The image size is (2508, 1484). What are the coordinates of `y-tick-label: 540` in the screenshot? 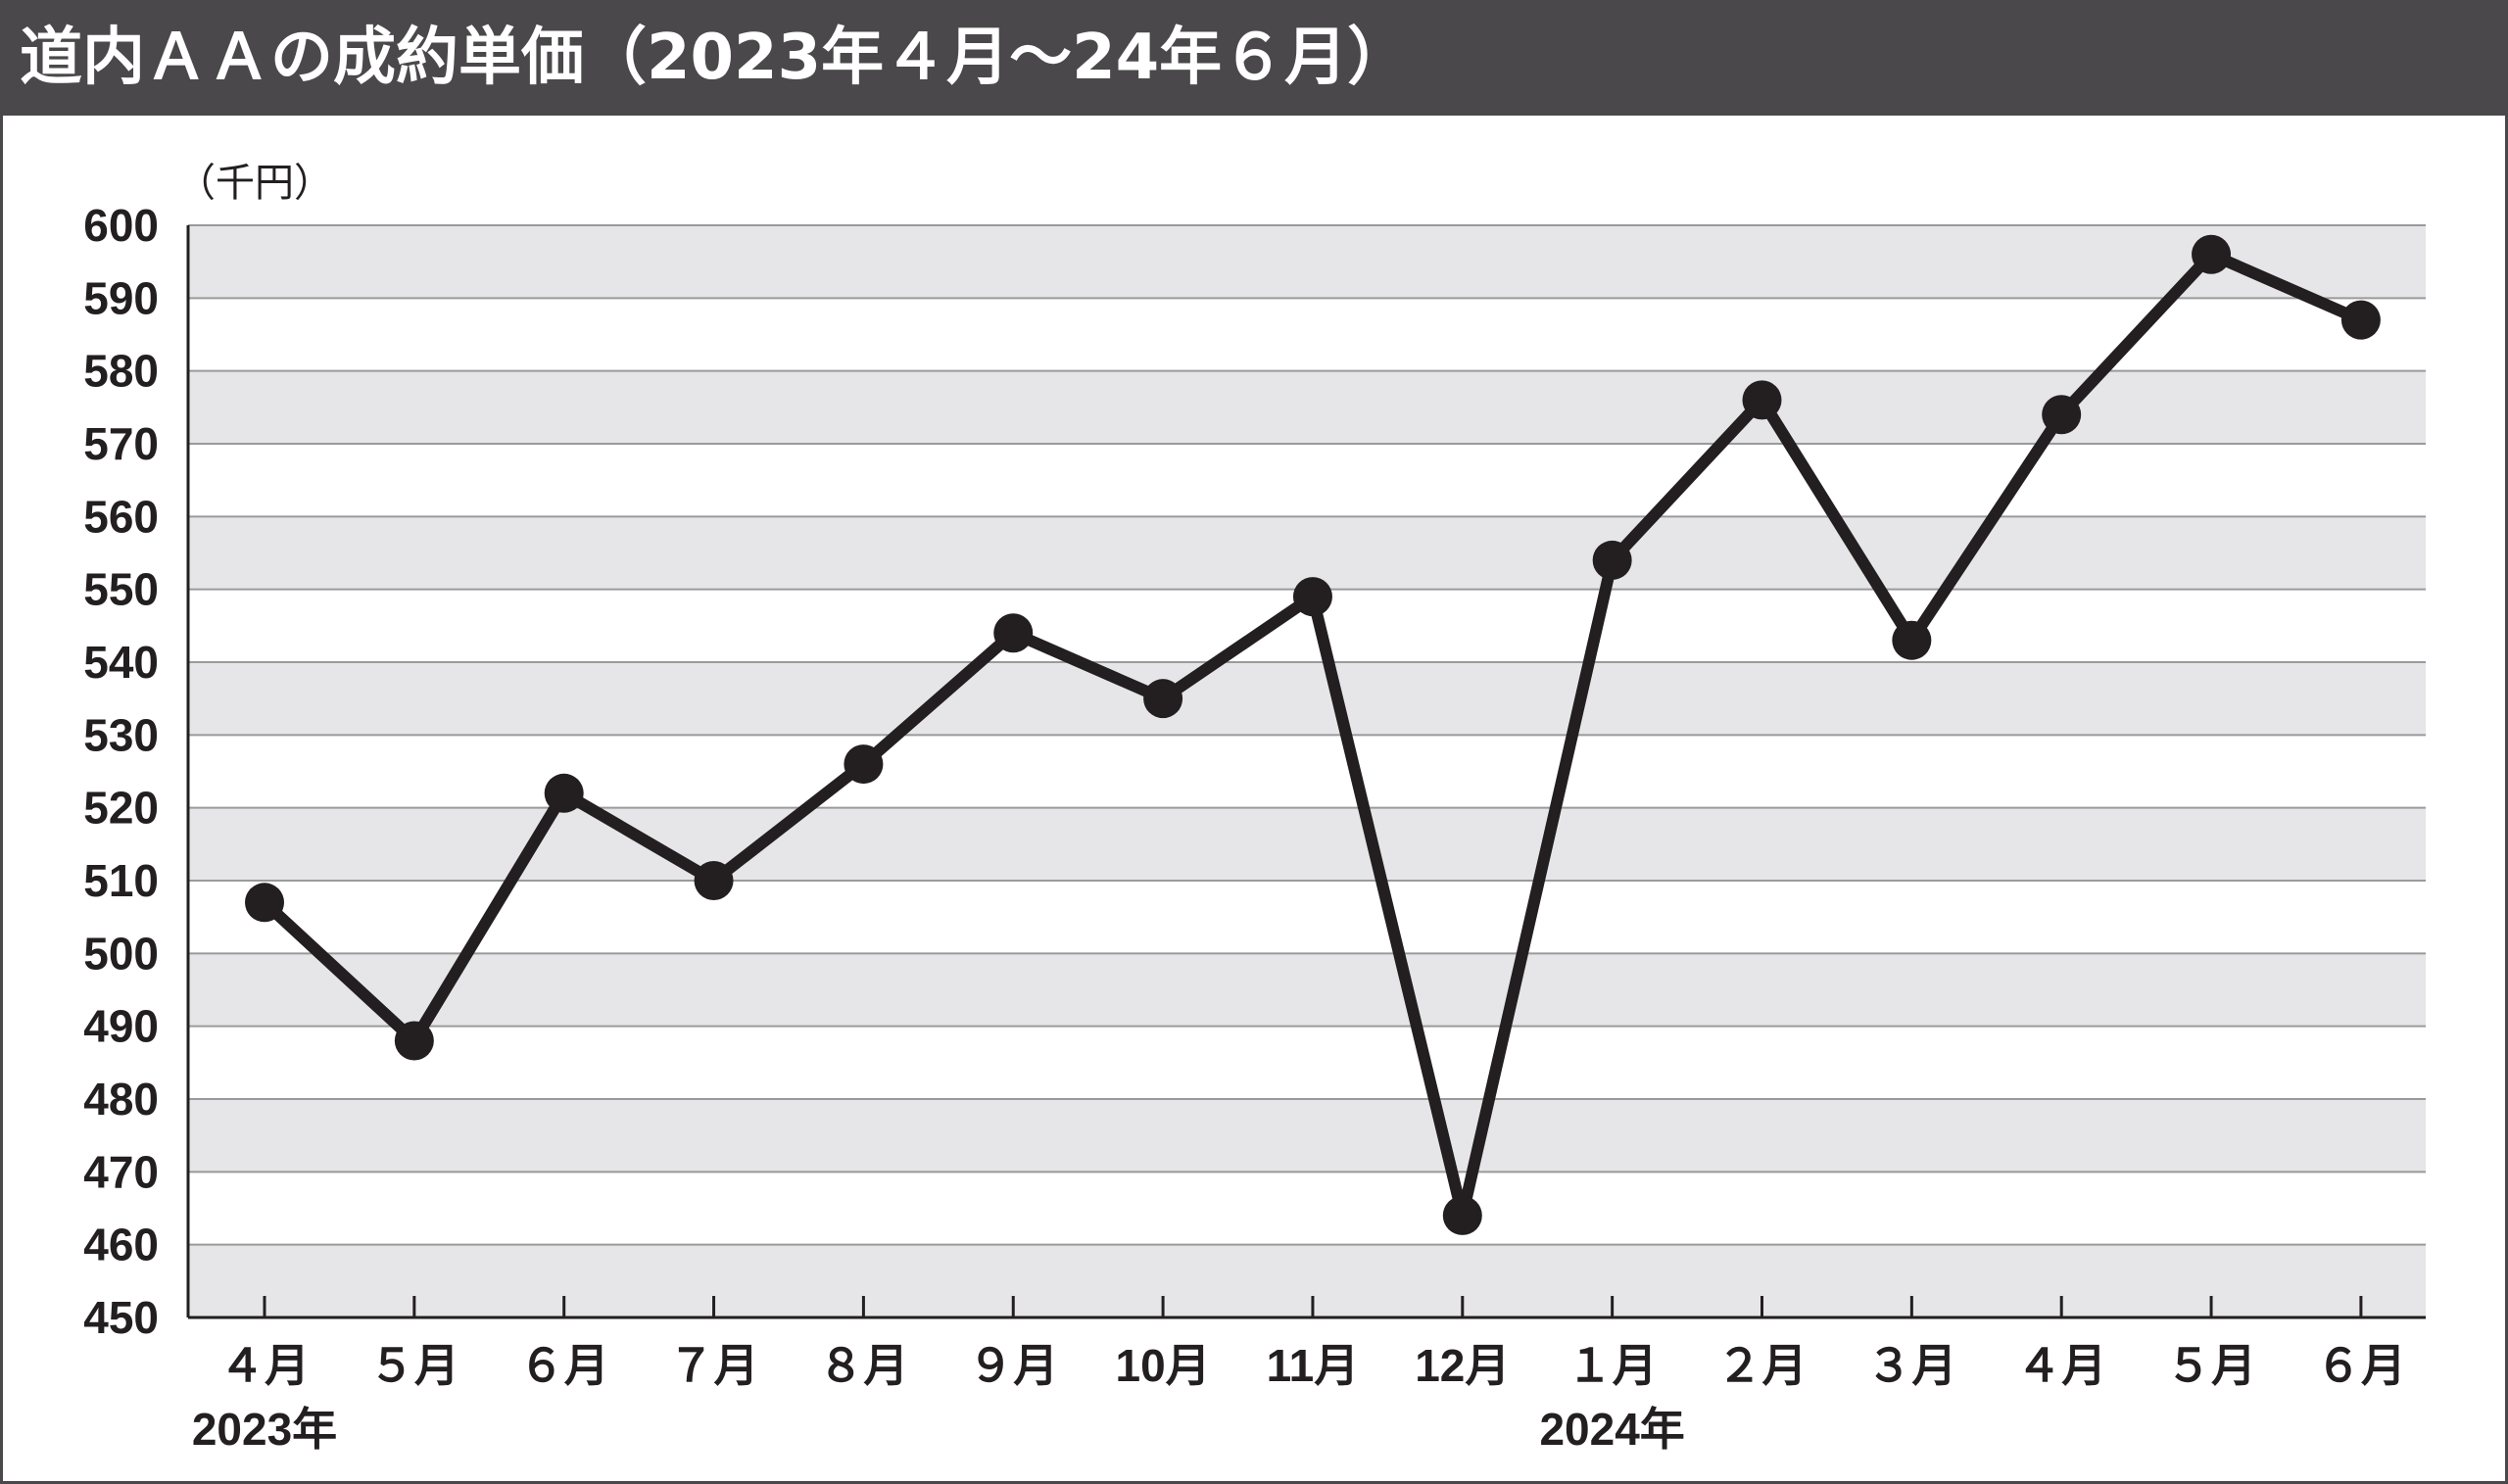 It's located at (121, 662).